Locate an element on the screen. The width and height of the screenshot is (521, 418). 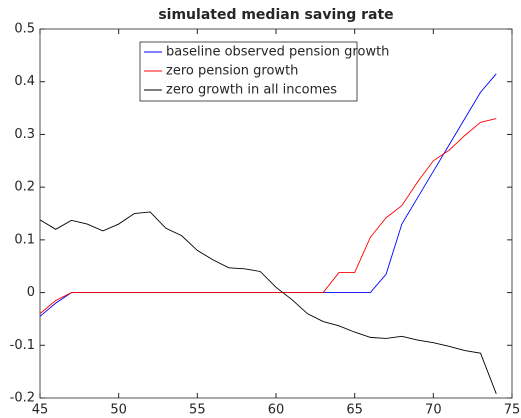
legend-label: baseline observed pension growth is located at coordinates (277, 52).